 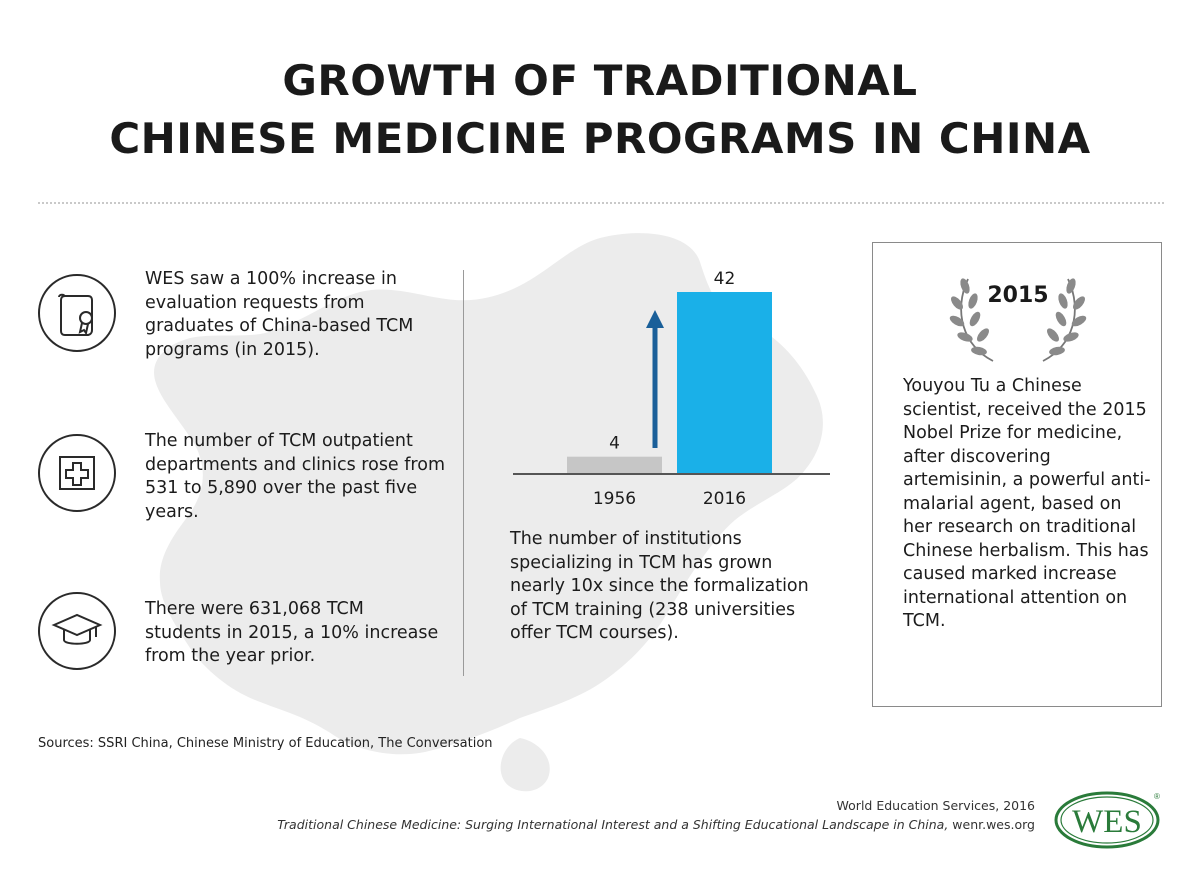 I want to click on title-line-2: CHINESE MEDICINE PROGRAMS IN CHINA, so click(x=600, y=138).